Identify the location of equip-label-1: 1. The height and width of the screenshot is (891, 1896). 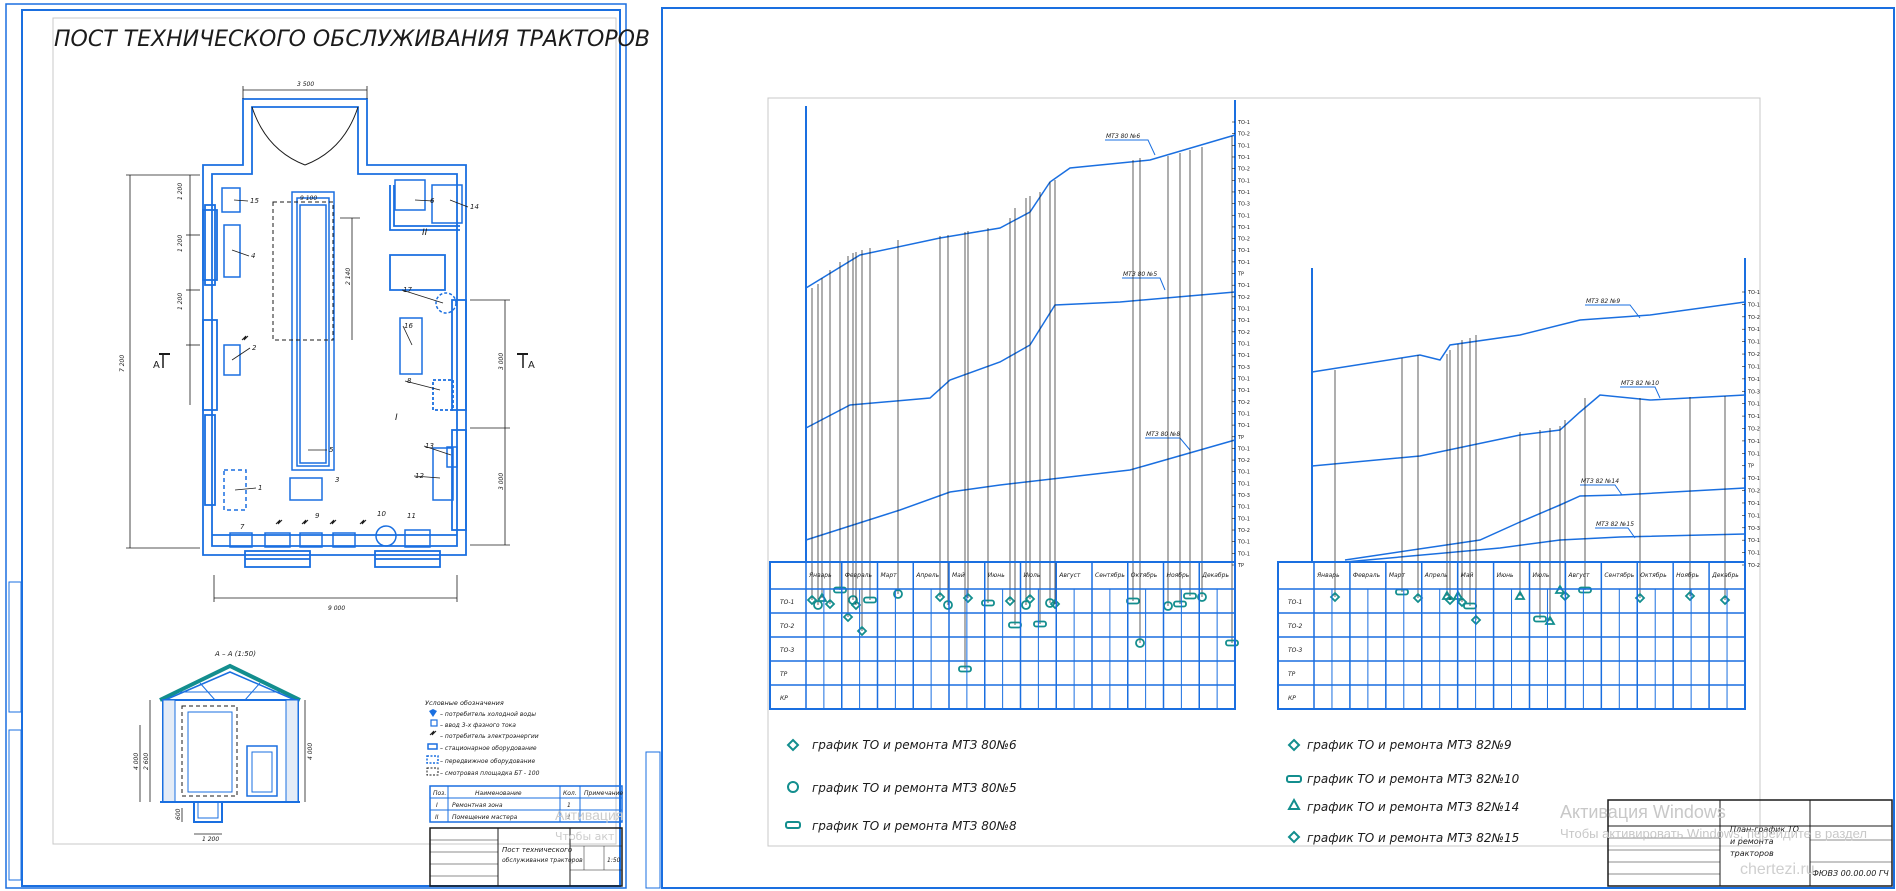
(260, 488).